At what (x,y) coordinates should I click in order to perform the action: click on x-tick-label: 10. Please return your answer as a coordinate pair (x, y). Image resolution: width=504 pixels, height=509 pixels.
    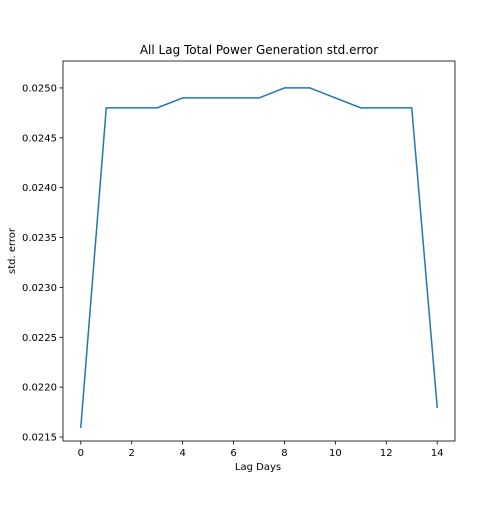
    Looking at the image, I should click on (335, 453).